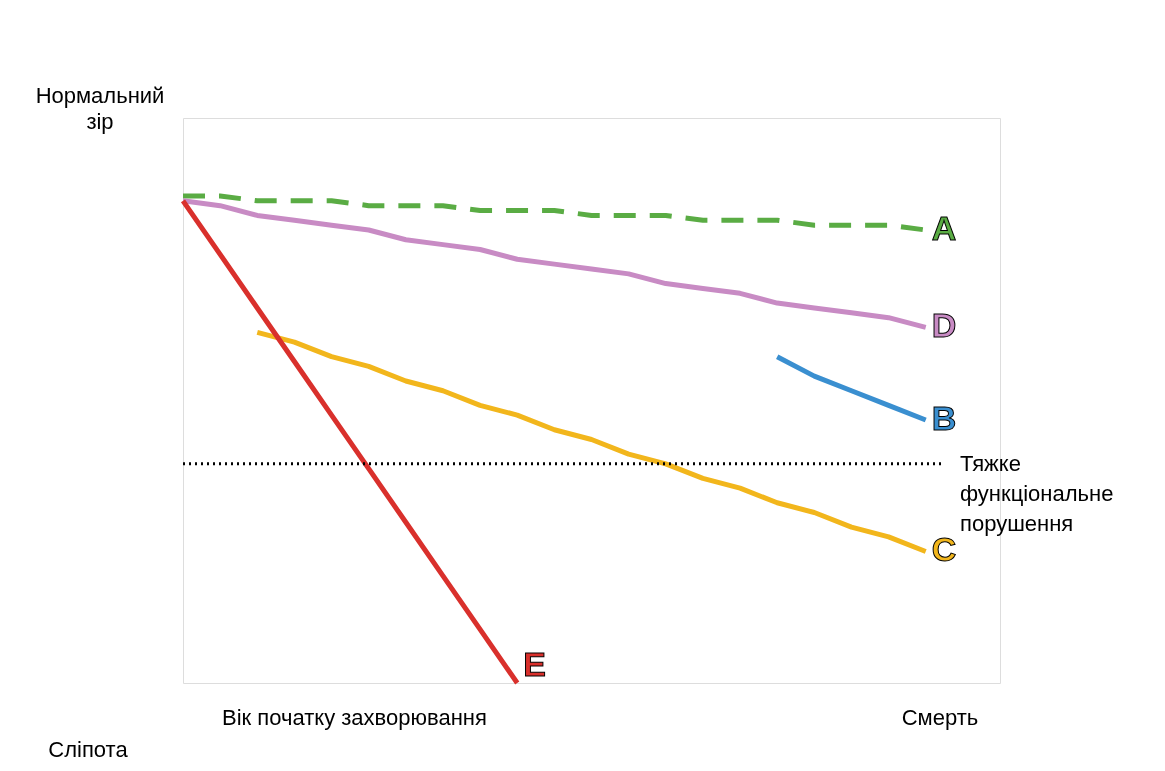  Describe the element at coordinates (354, 717) in the screenshot. I see `text: Вік початку захворювання` at that location.